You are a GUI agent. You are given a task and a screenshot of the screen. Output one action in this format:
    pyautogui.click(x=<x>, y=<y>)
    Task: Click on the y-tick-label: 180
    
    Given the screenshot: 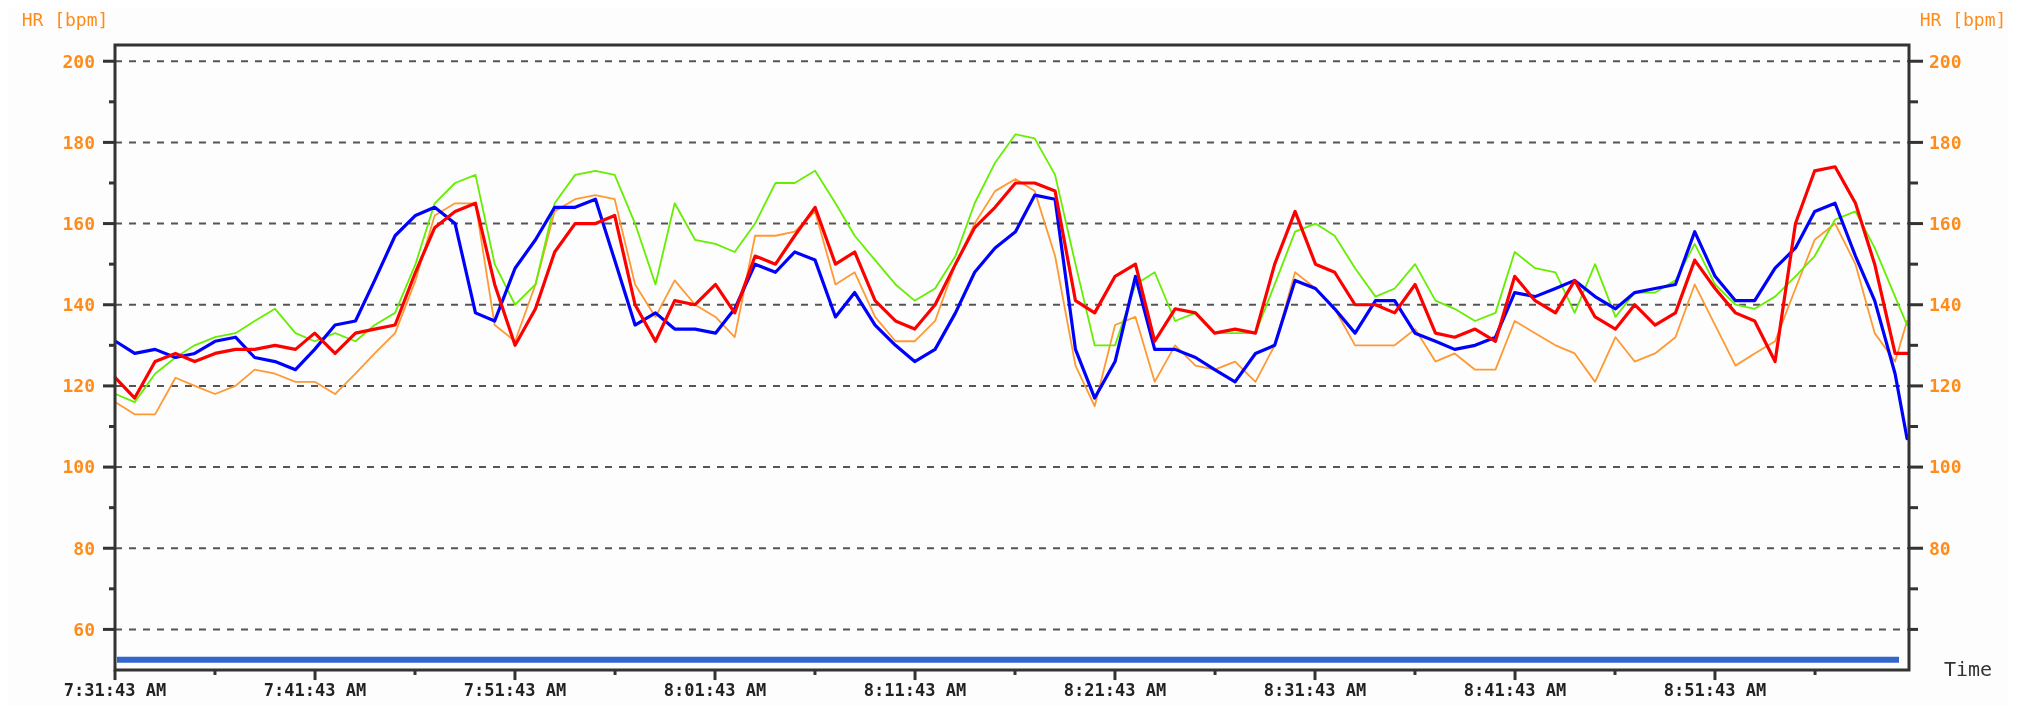 What is the action you would take?
    pyautogui.click(x=78, y=142)
    